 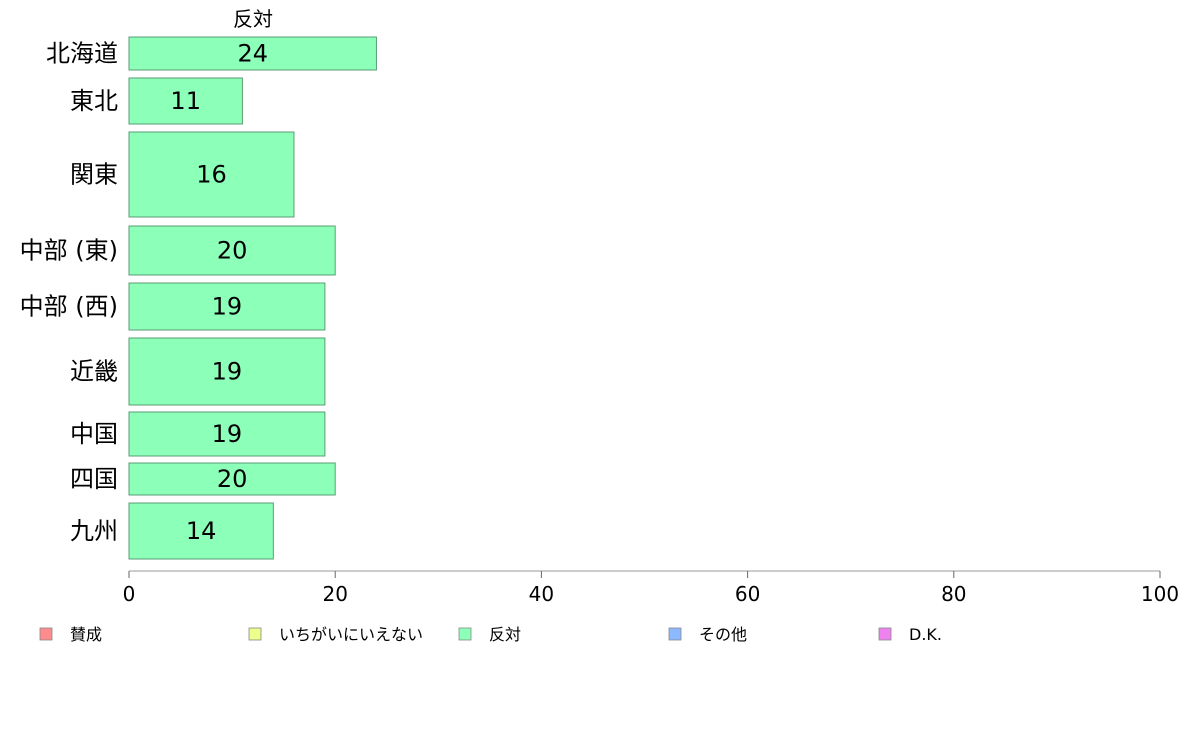 What do you see at coordinates (747, 594) in the screenshot?
I see `x-tick-label: 60` at bounding box center [747, 594].